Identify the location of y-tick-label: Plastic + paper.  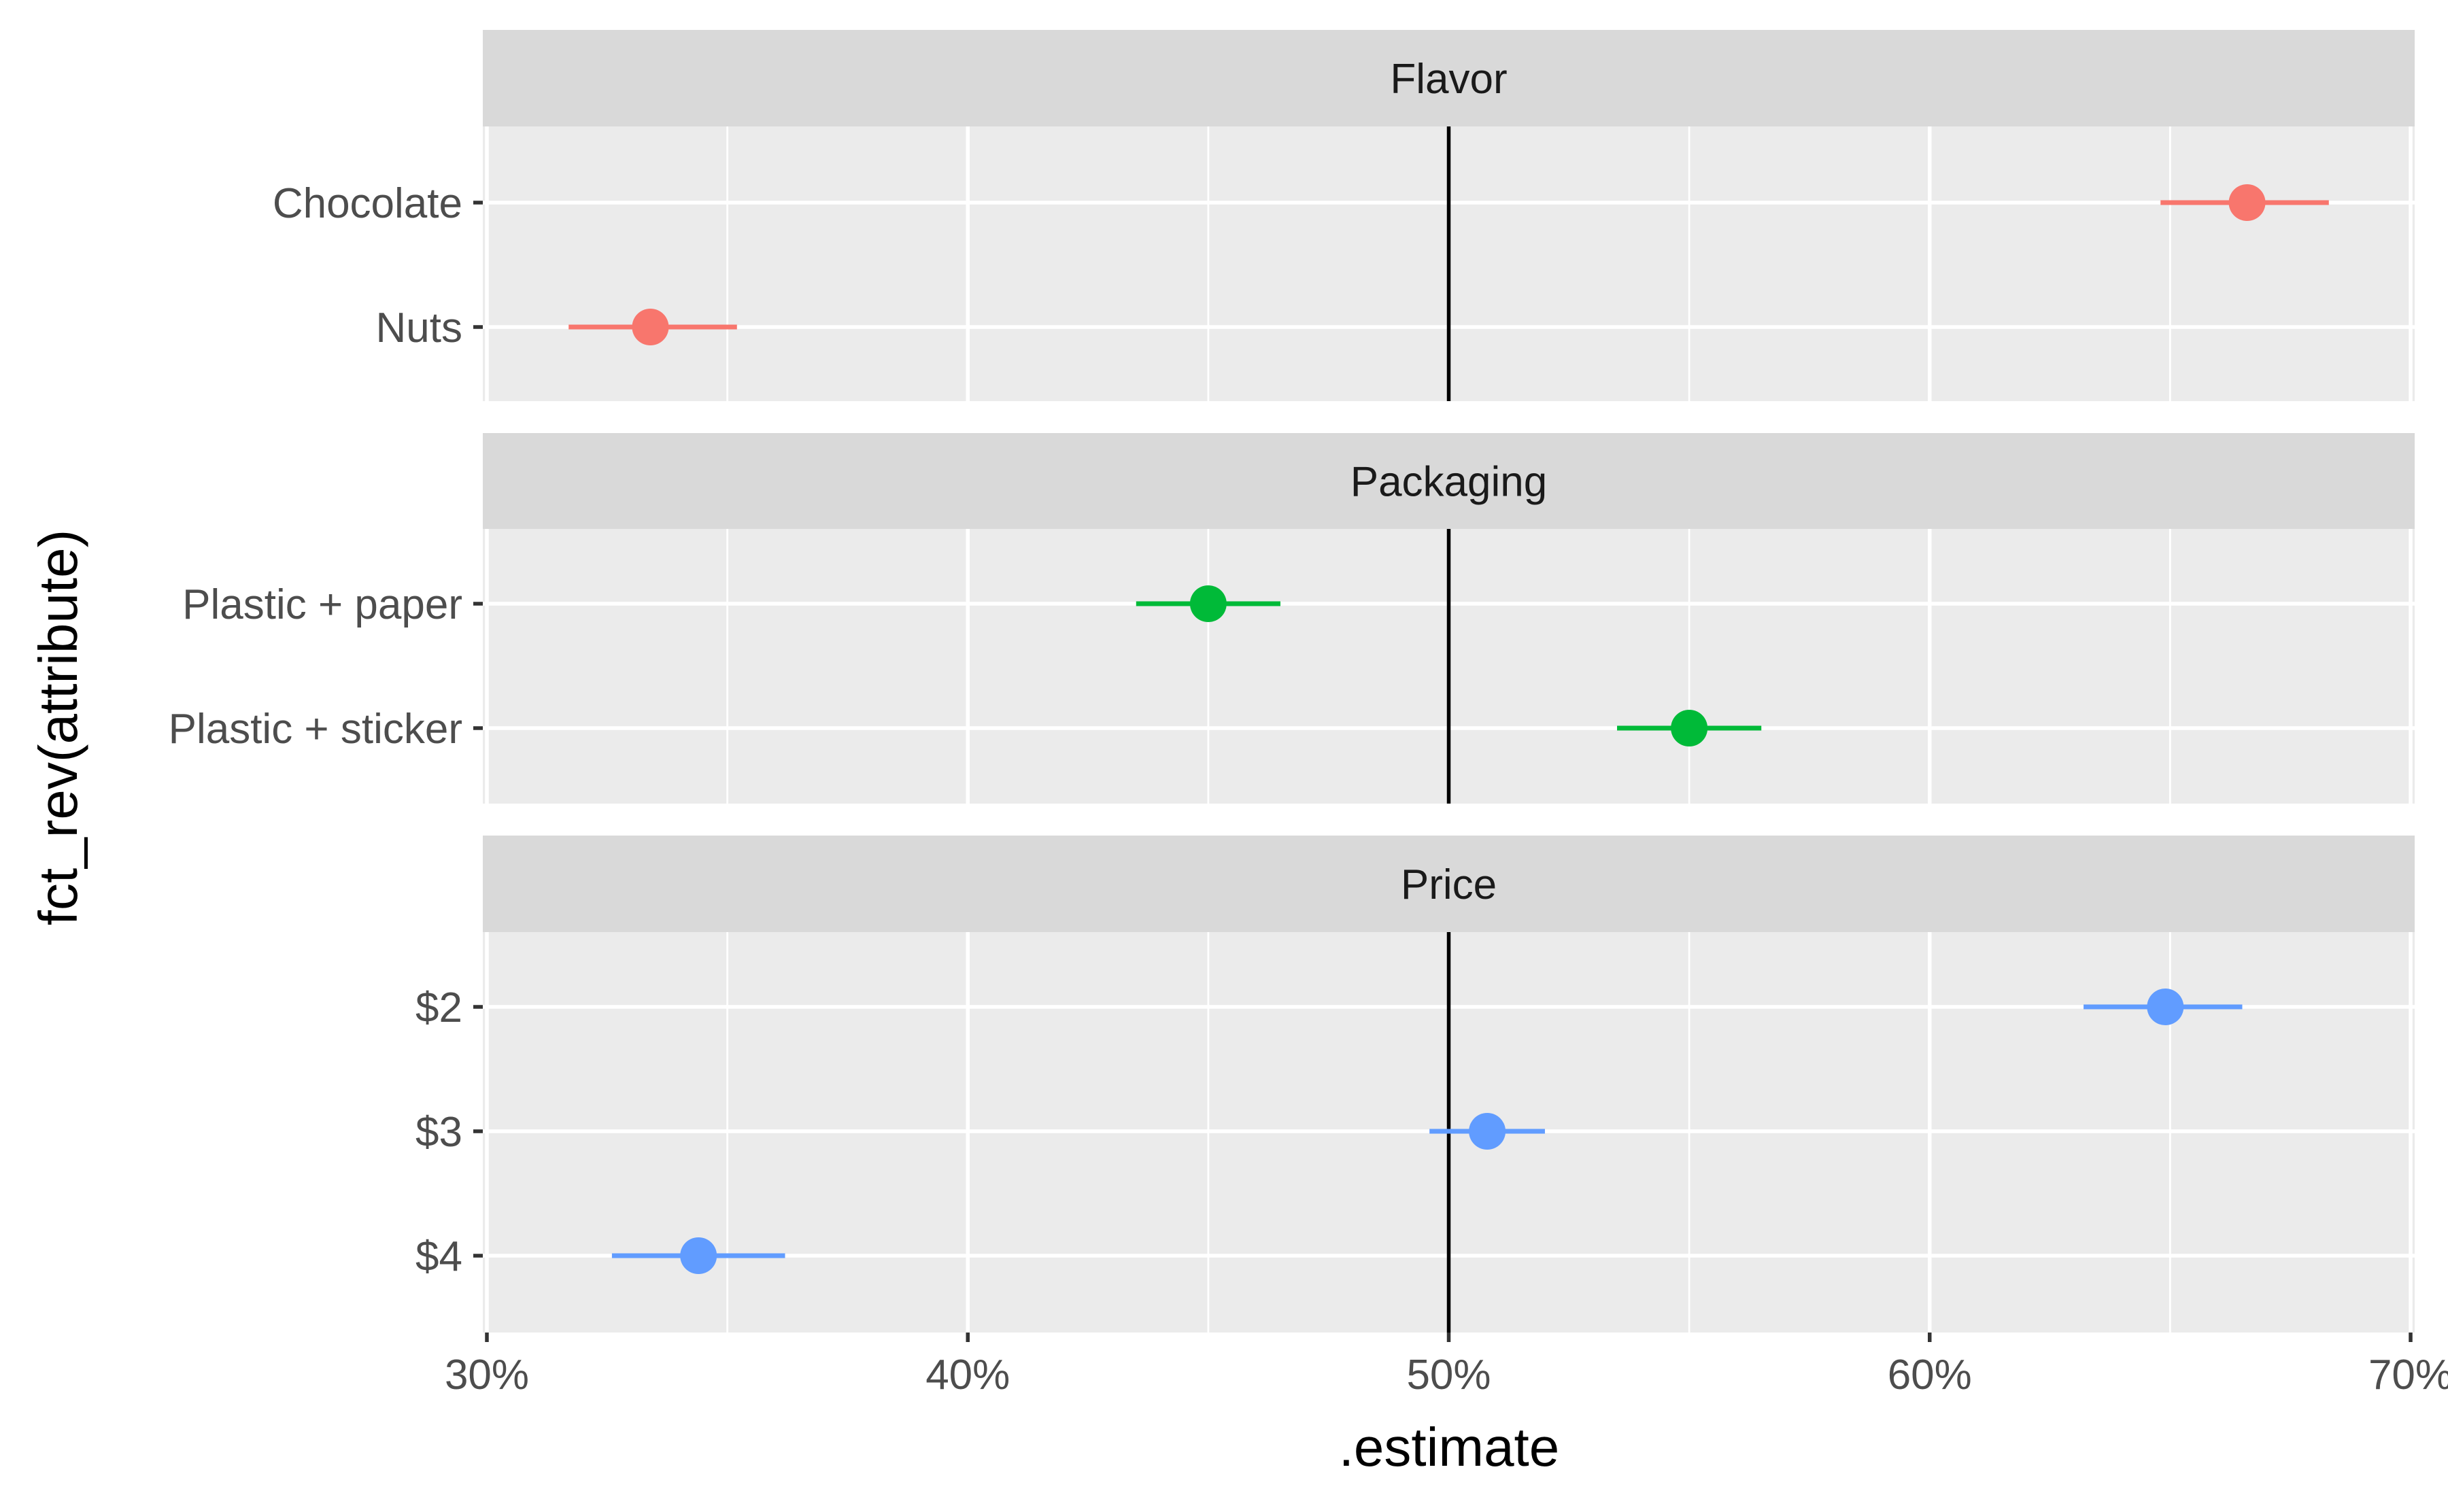
(322, 604).